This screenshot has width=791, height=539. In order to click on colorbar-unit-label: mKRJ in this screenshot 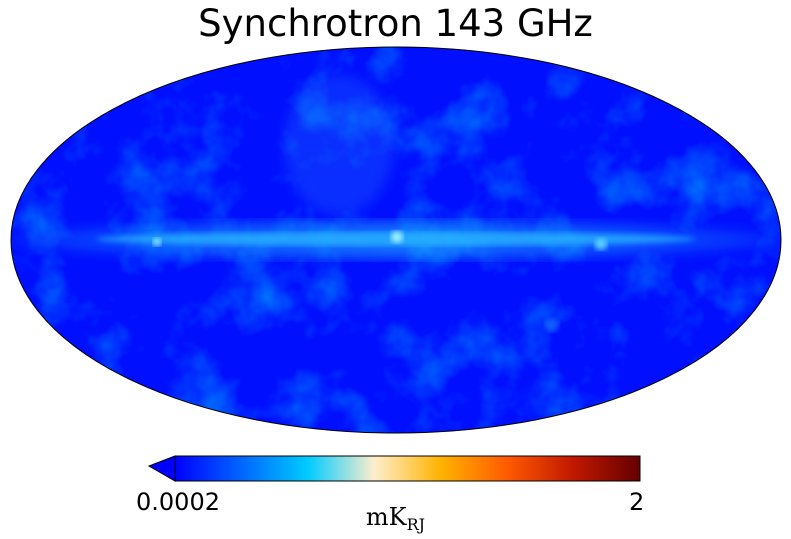, I will do `click(395, 518)`.